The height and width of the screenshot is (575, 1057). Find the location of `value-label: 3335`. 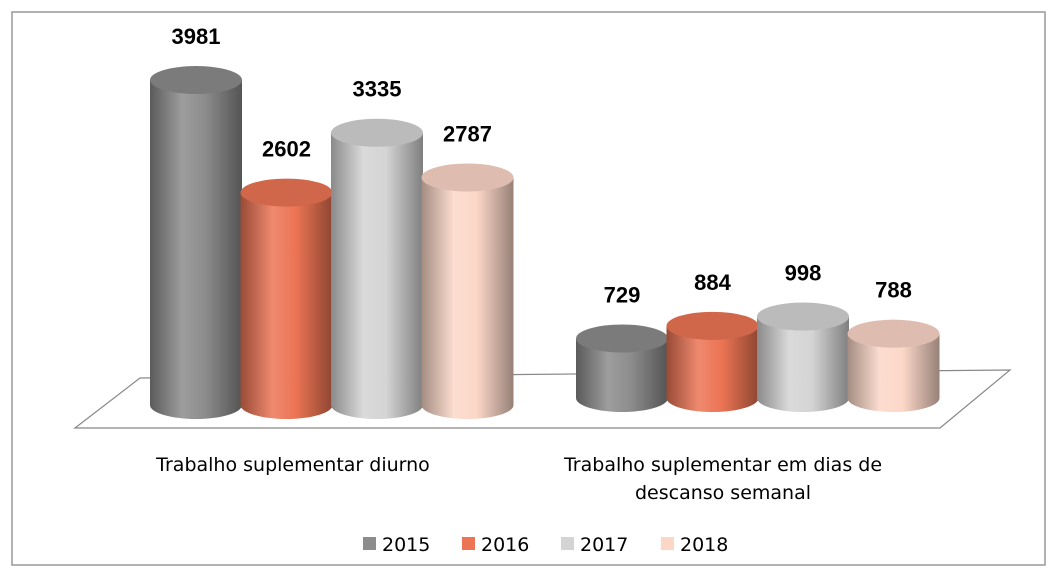

value-label: 3335 is located at coordinates (377, 89).